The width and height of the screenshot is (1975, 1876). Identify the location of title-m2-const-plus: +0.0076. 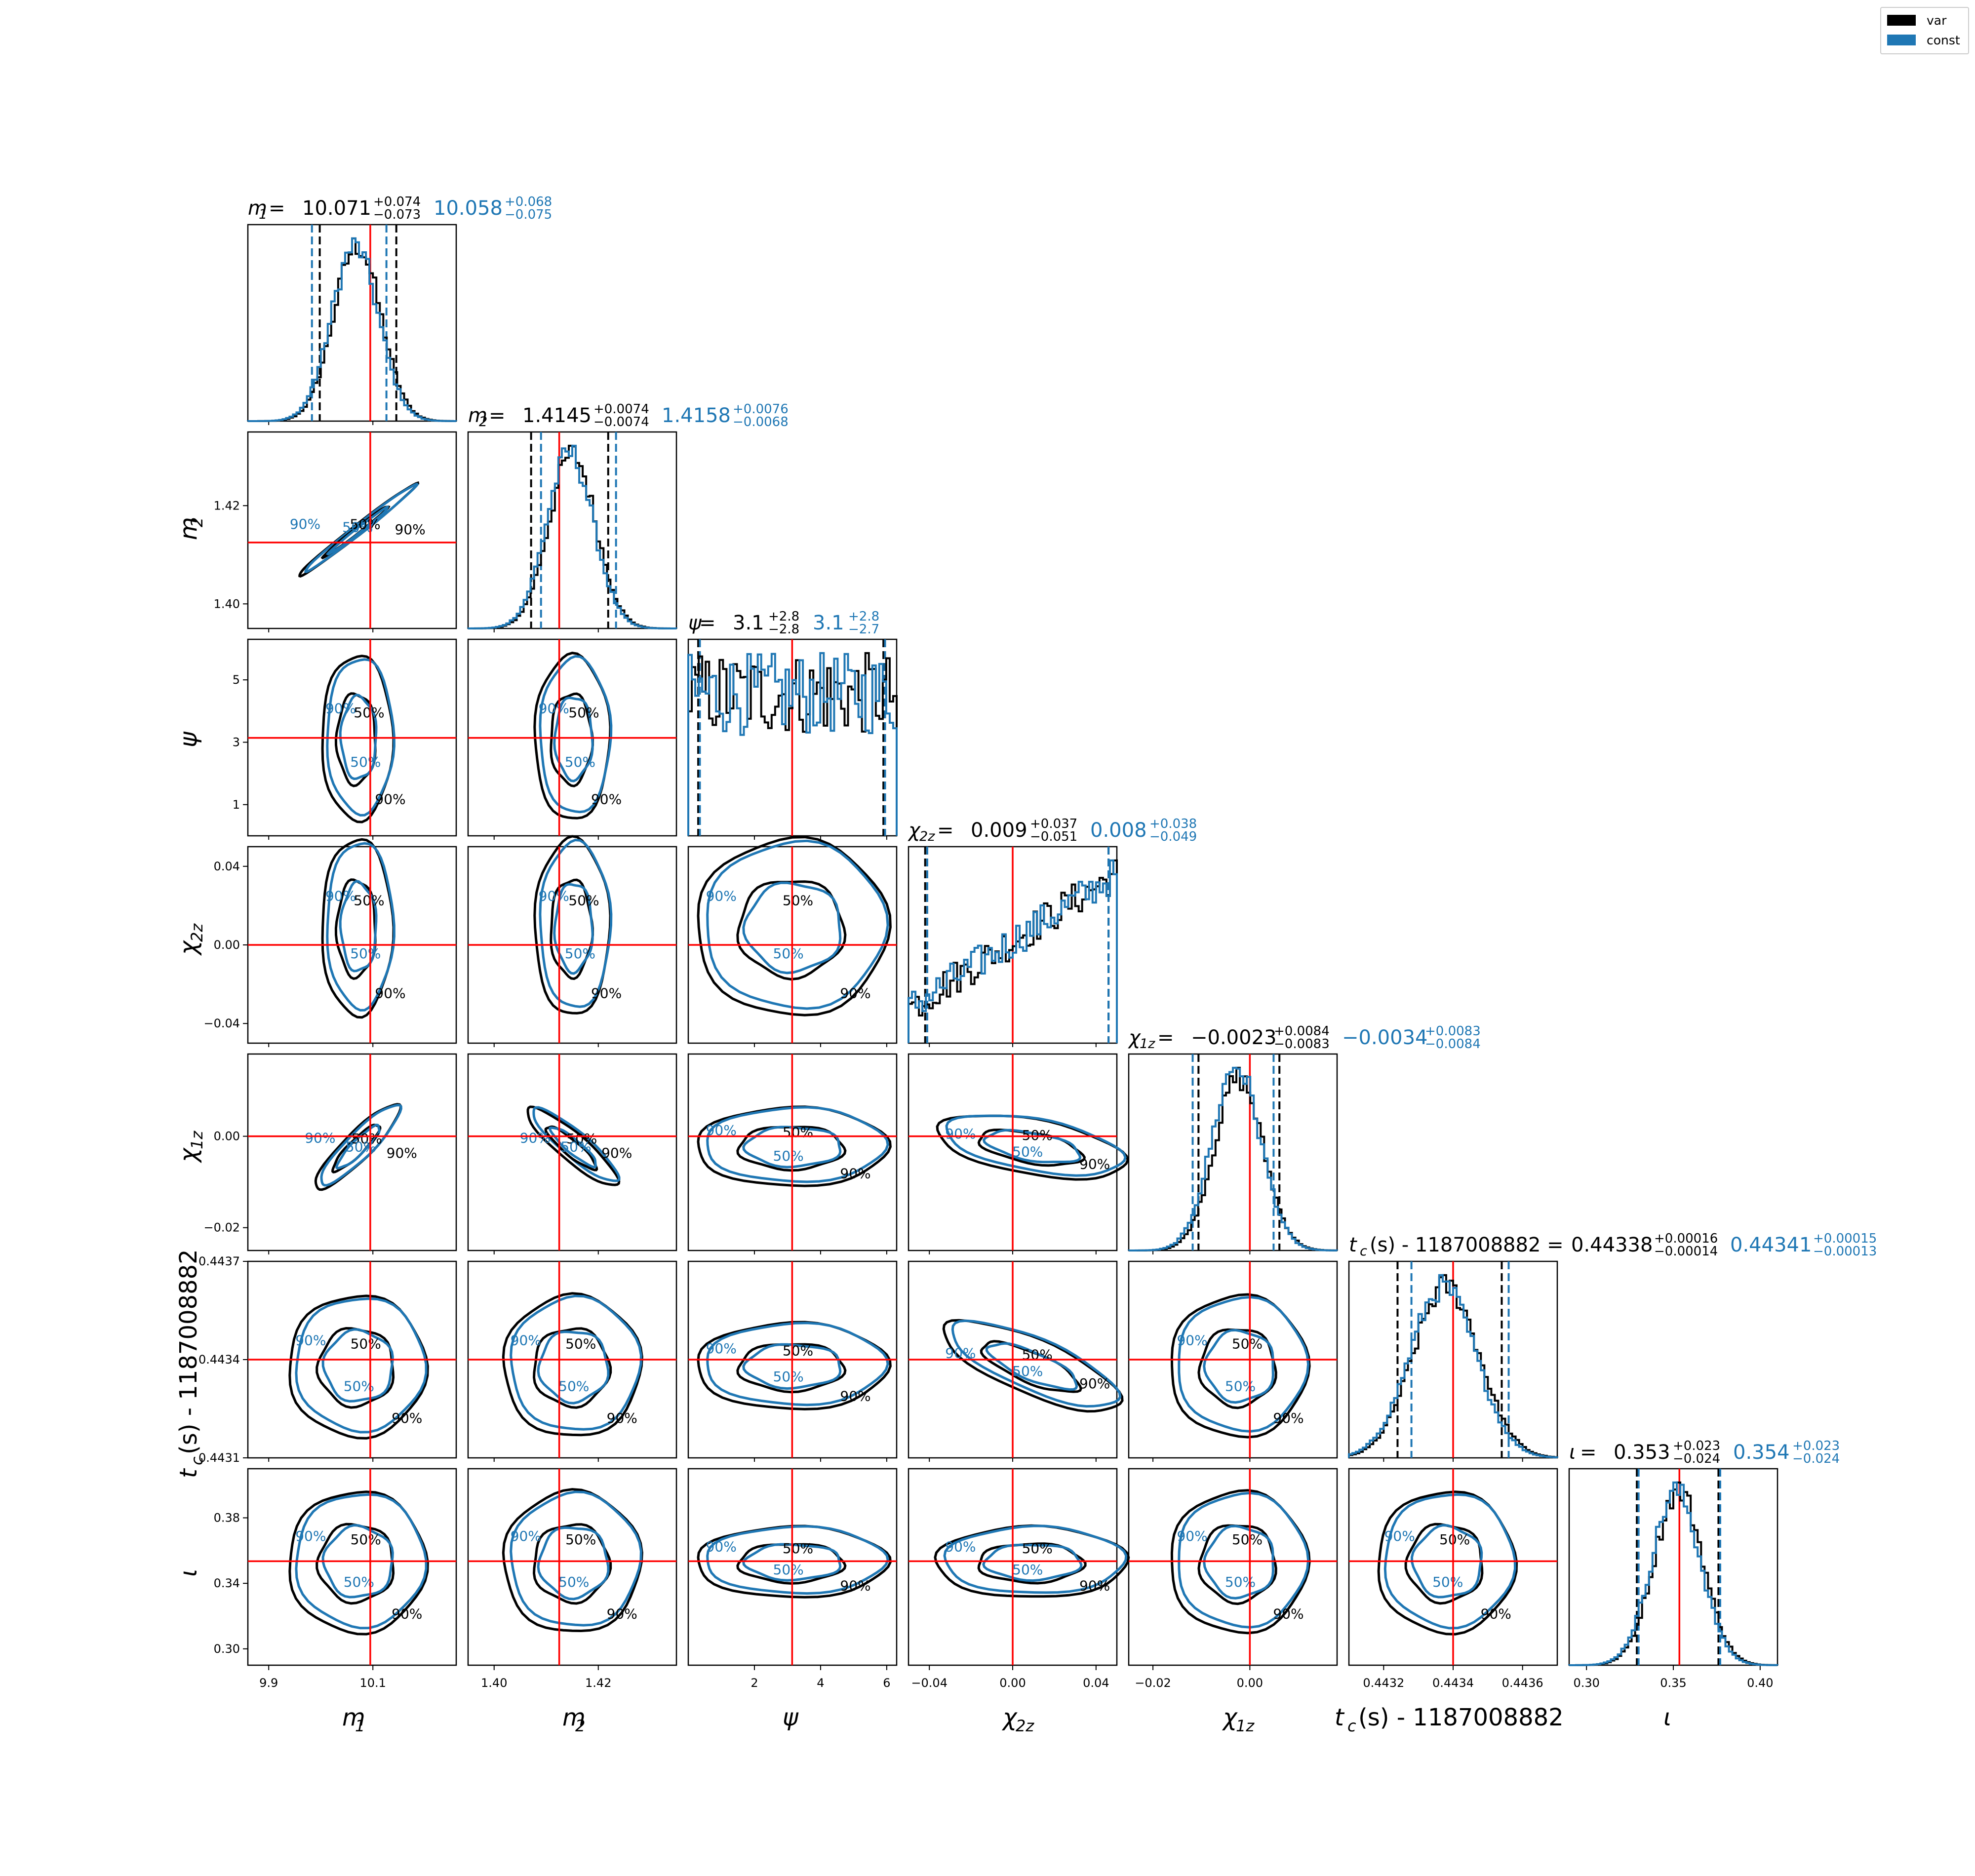
(761, 410).